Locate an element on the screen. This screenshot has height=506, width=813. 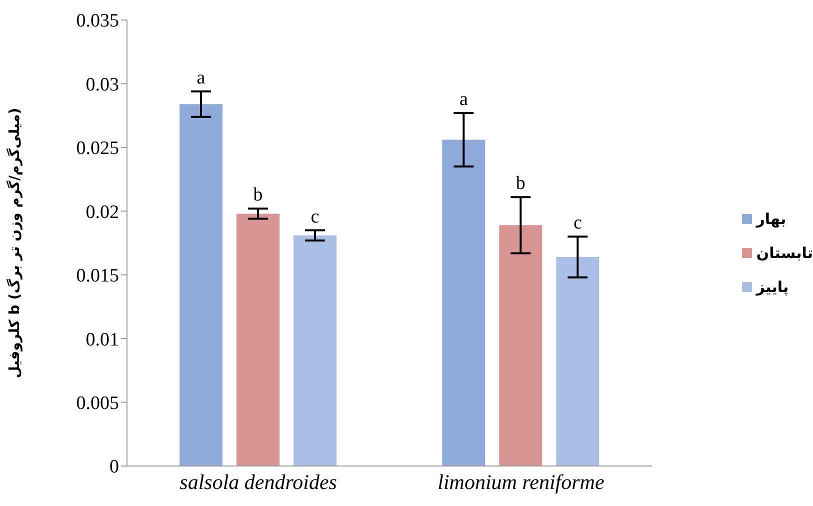
legend-label: پاییز is located at coordinates (772, 287).